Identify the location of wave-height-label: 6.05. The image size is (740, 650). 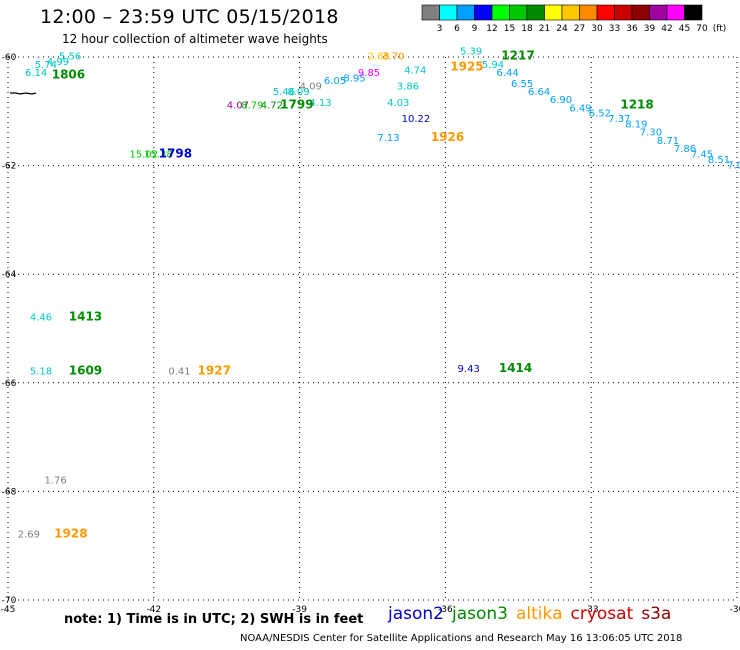
(335, 81).